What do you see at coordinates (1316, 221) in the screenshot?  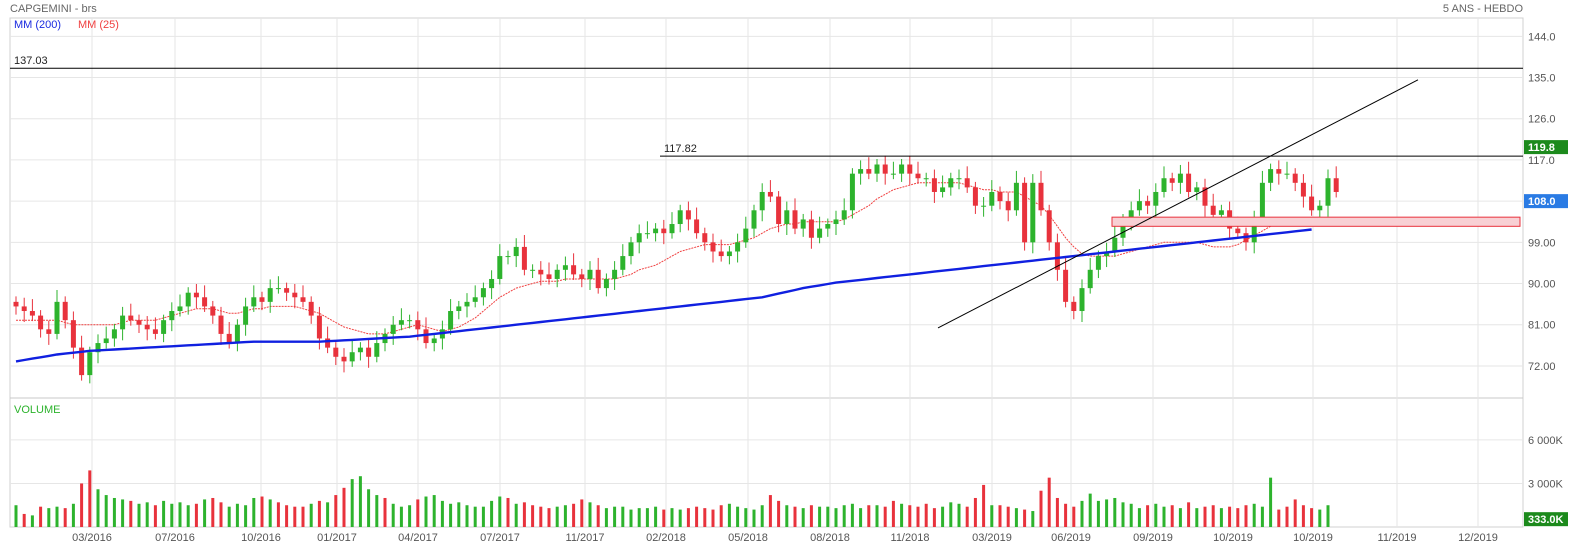 I see `support-zone` at bounding box center [1316, 221].